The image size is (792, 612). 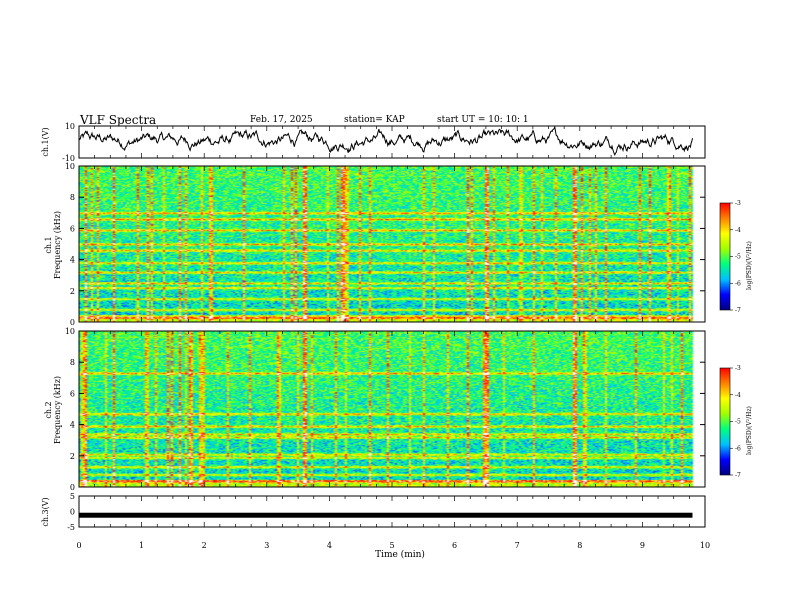 What do you see at coordinates (329, 545) in the screenshot?
I see `xaxis-tick-label: 4` at bounding box center [329, 545].